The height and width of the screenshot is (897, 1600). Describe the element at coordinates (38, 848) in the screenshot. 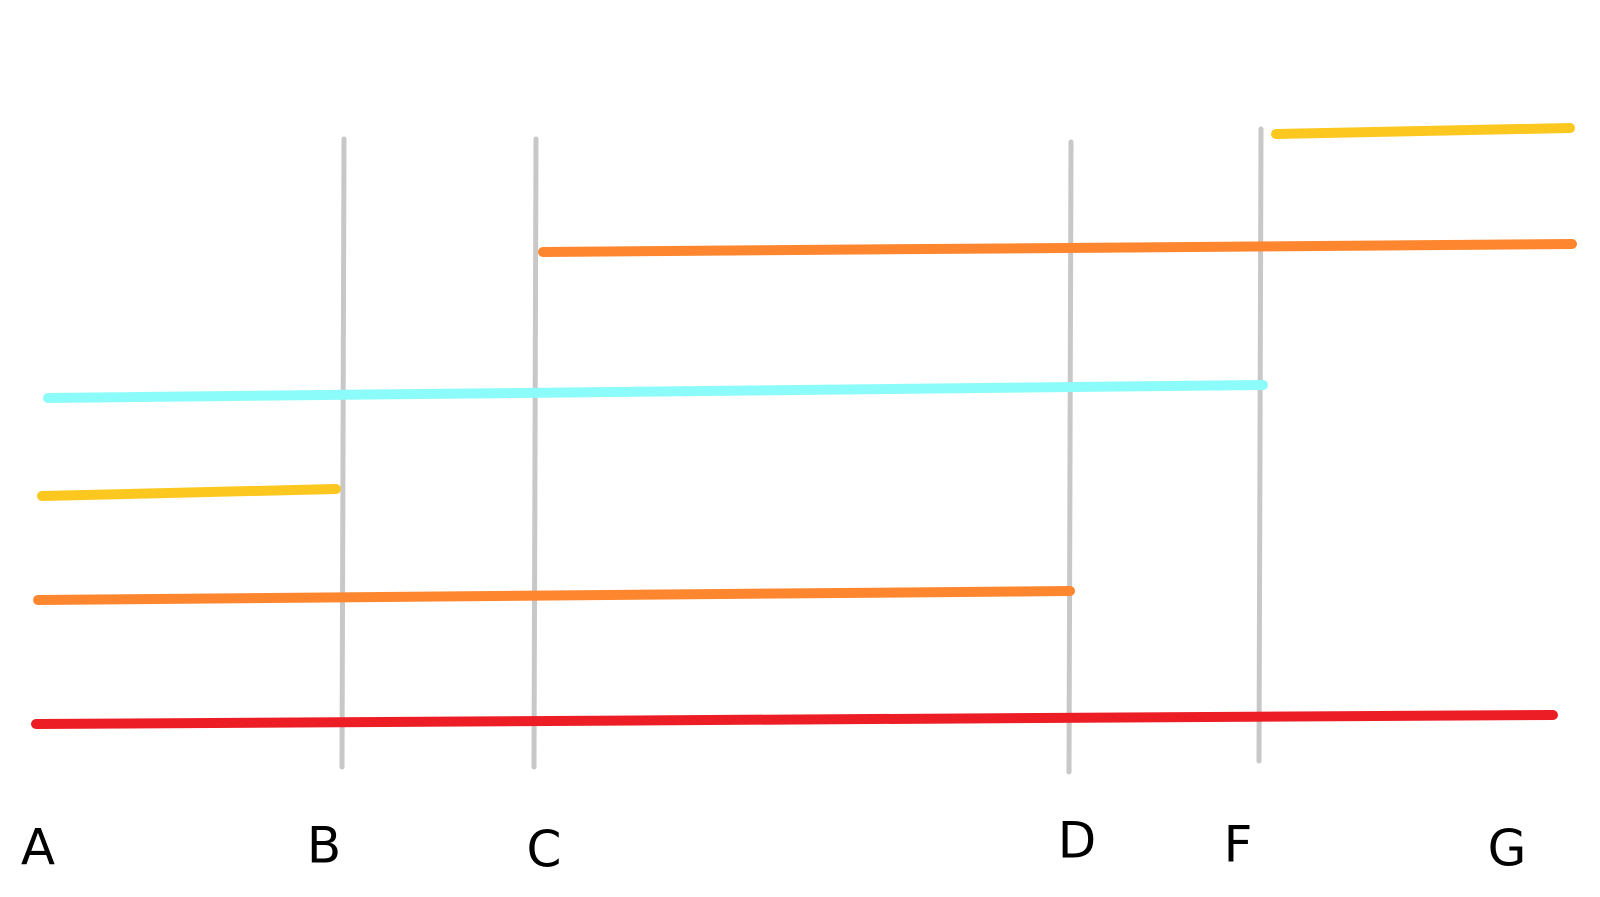

I see `label: A` at that location.